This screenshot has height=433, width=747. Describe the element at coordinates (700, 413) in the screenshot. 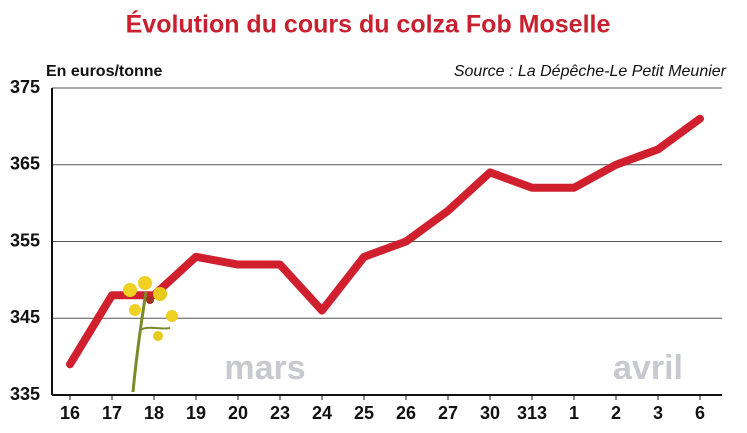

I see `x-tick-label: 6` at that location.